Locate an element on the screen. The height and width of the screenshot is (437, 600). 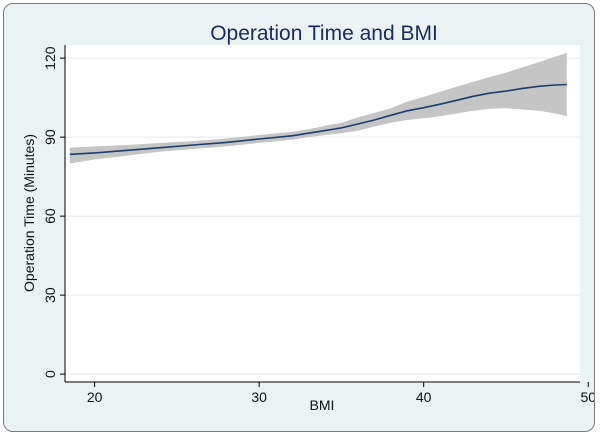
series-line-layer is located at coordinates (318, 119).